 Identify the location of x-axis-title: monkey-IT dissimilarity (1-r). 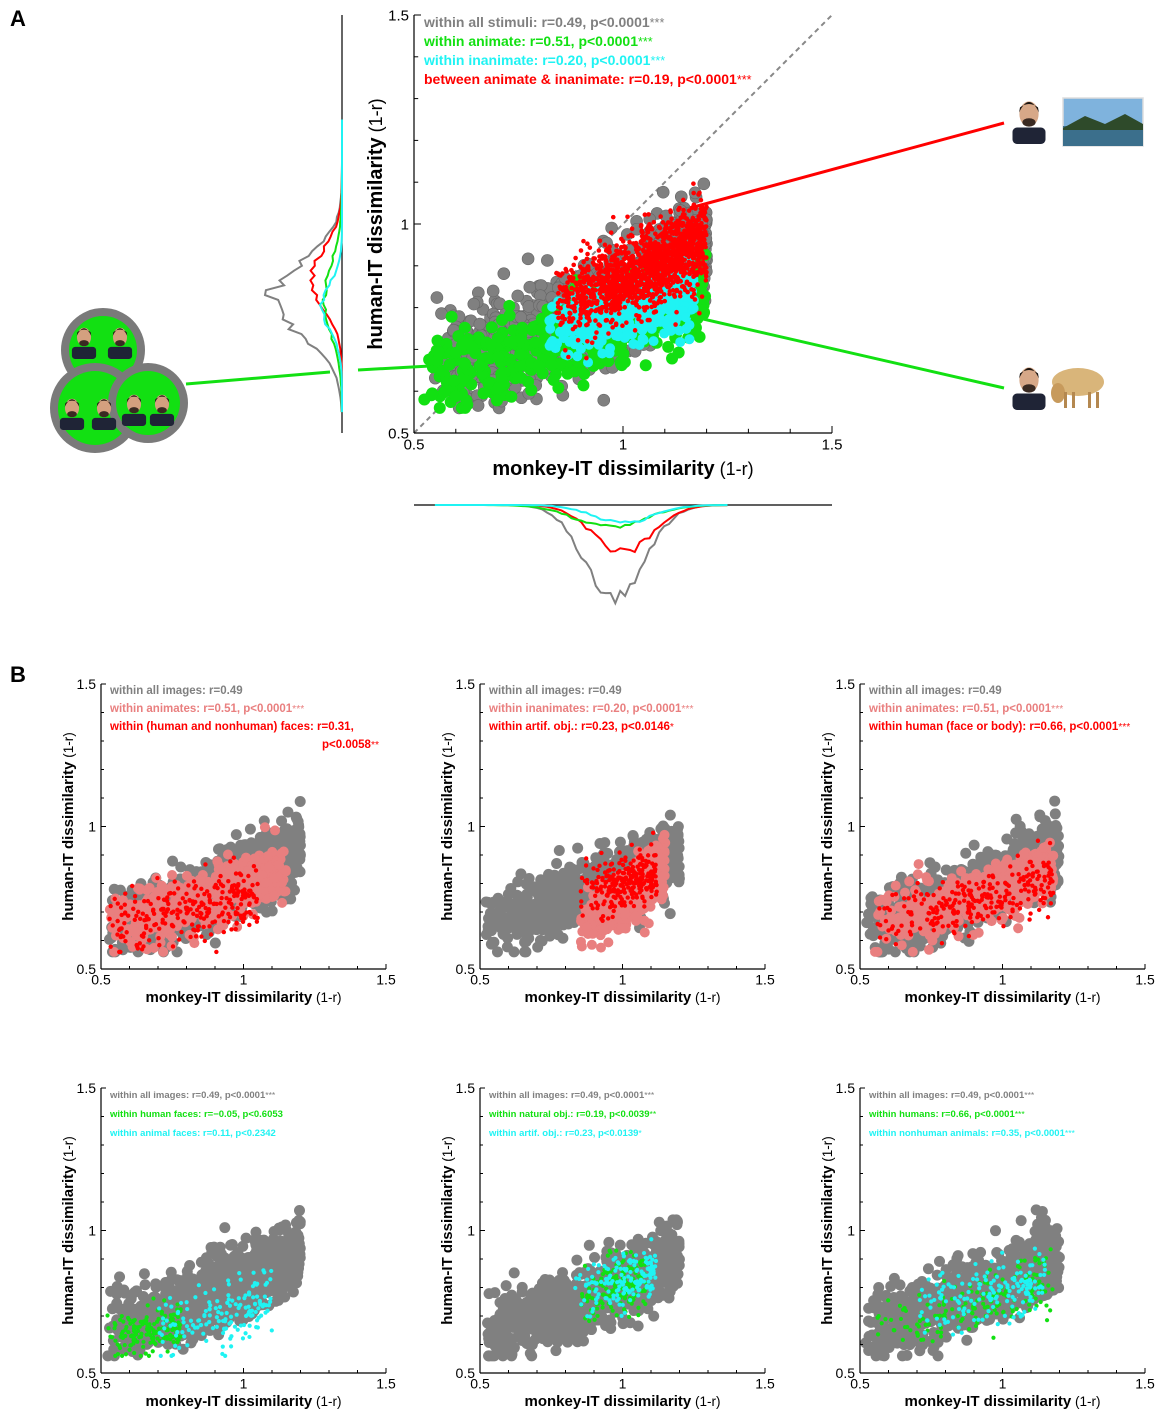
(622, 469).